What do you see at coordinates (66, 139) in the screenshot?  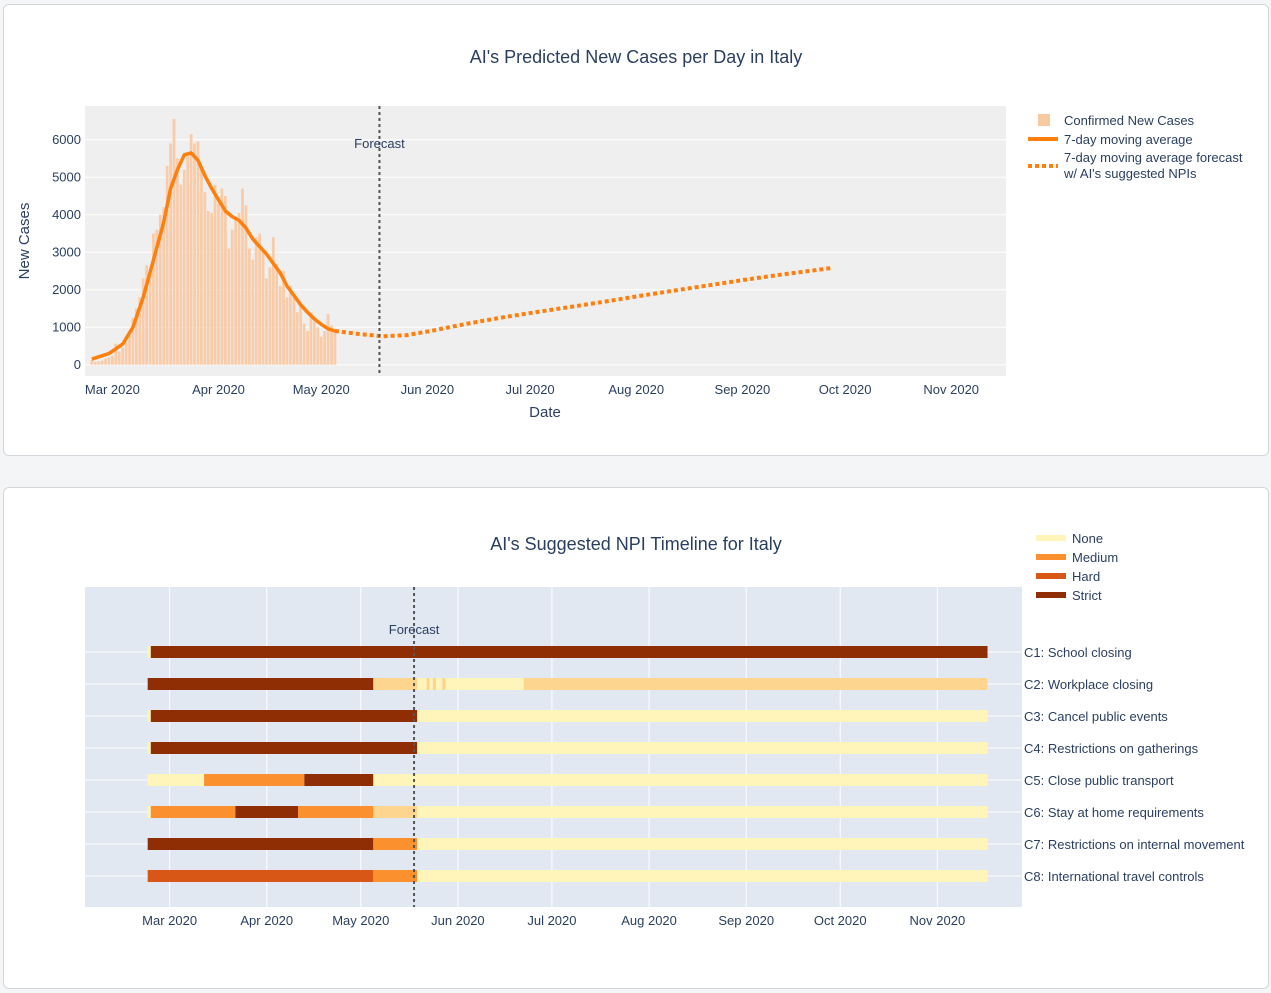 I see `y-tick-label: 6000` at bounding box center [66, 139].